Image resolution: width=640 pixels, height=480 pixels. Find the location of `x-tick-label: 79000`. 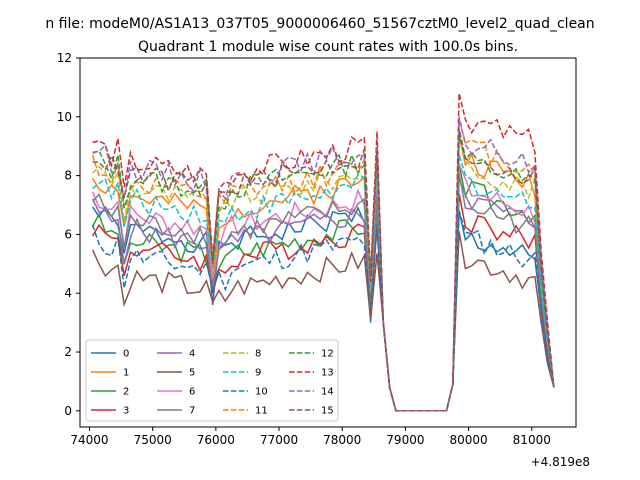

x-tick-label: 79000 is located at coordinates (405, 440).